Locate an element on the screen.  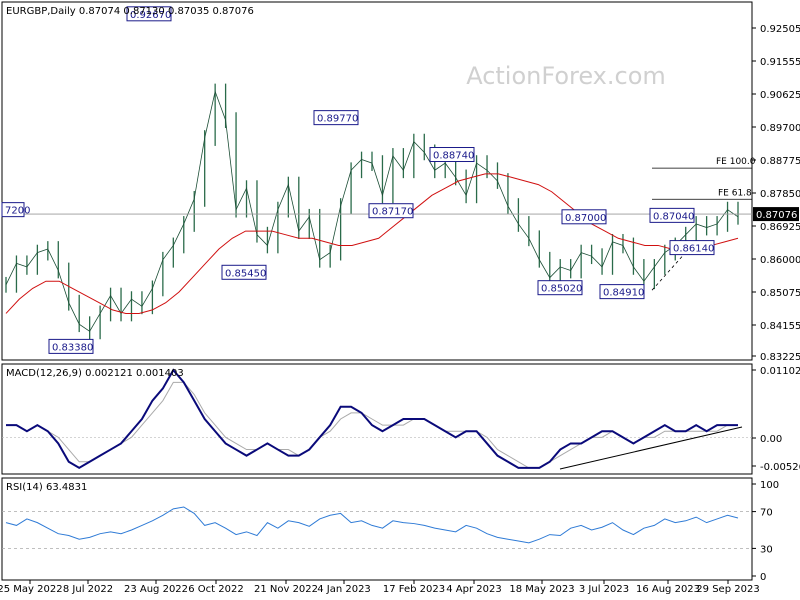
macd-header: MACD(12,26,9) 0.002121 0.001403 is located at coordinates (95, 373).